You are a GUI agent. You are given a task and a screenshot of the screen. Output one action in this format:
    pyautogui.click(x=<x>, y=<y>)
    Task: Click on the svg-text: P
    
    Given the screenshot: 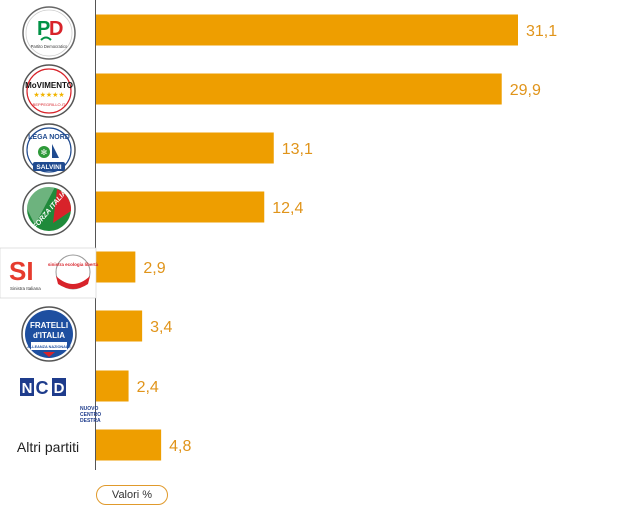 What is the action you would take?
    pyautogui.click(x=43, y=29)
    